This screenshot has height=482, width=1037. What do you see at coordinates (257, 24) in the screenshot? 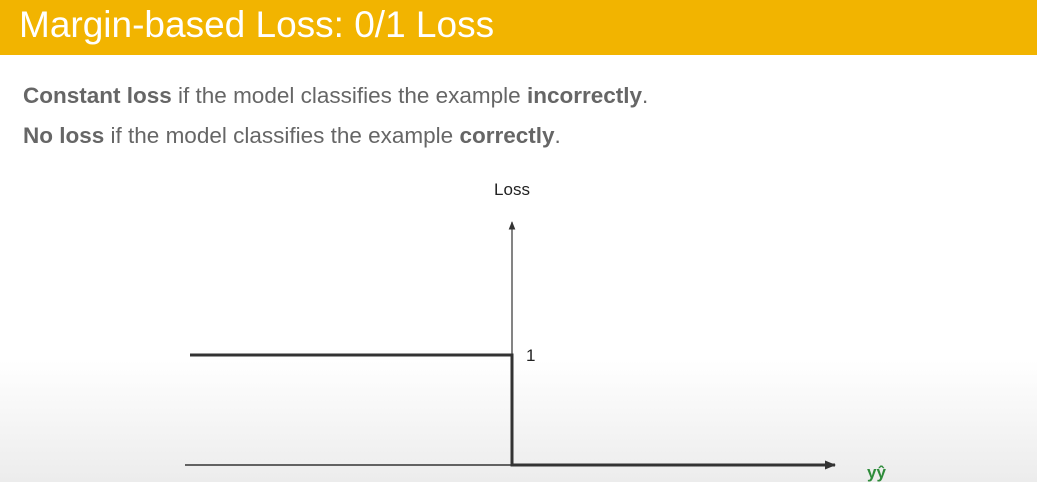
I see `slide-title: Margin-based Loss: 0/1 Loss` at bounding box center [257, 24].